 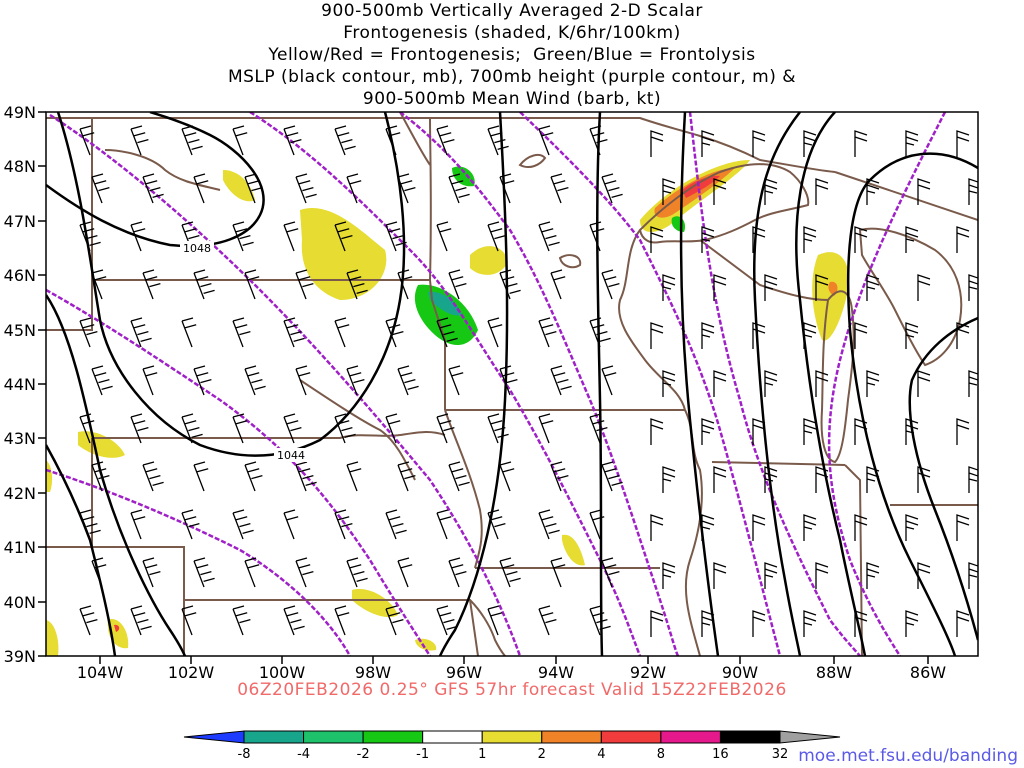 I want to click on colorbar: -8 -4 -2 -1 1 2 4 8 16 32, so click(x=512, y=746).